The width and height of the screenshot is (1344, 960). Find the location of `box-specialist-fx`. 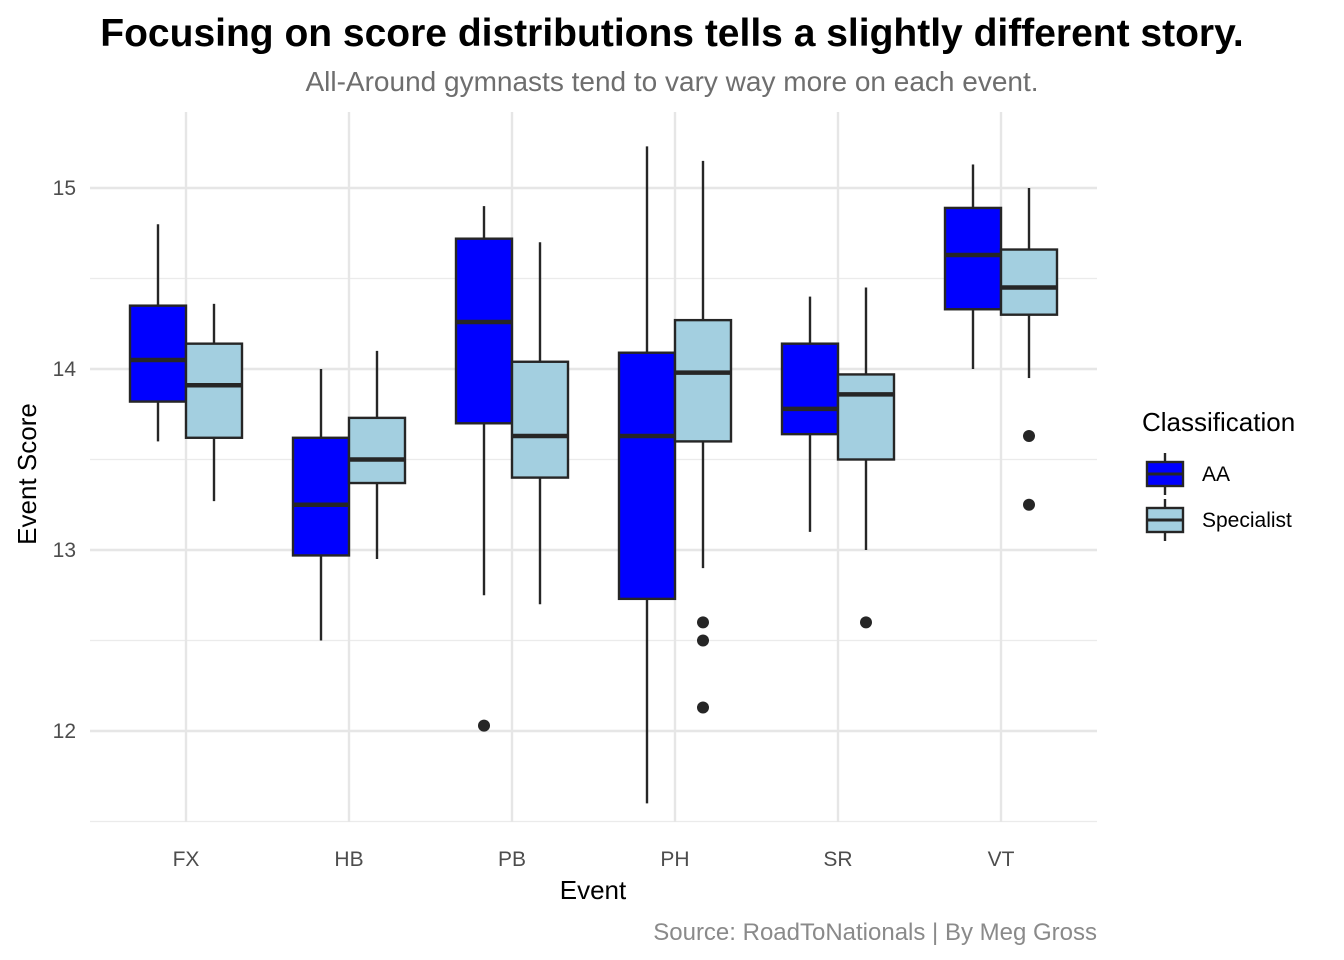

box-specialist-fx is located at coordinates (214, 402).